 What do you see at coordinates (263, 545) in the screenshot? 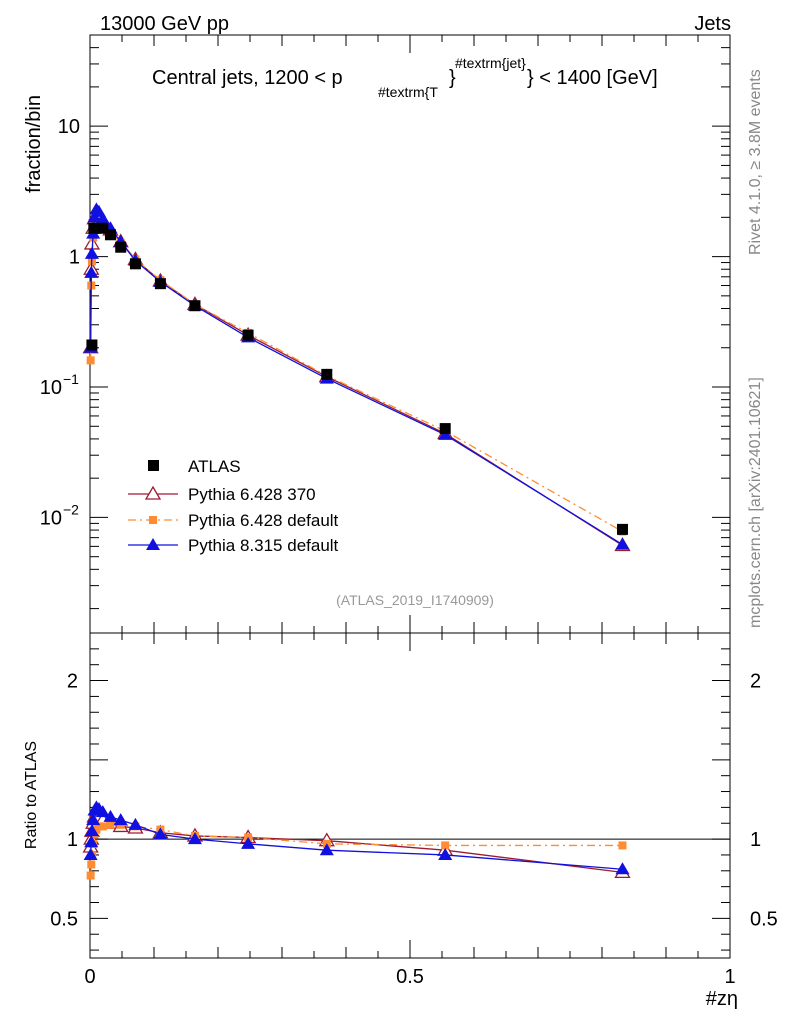
I see `legend-pythia8-default-label: Pythia 8.315 default` at bounding box center [263, 545].